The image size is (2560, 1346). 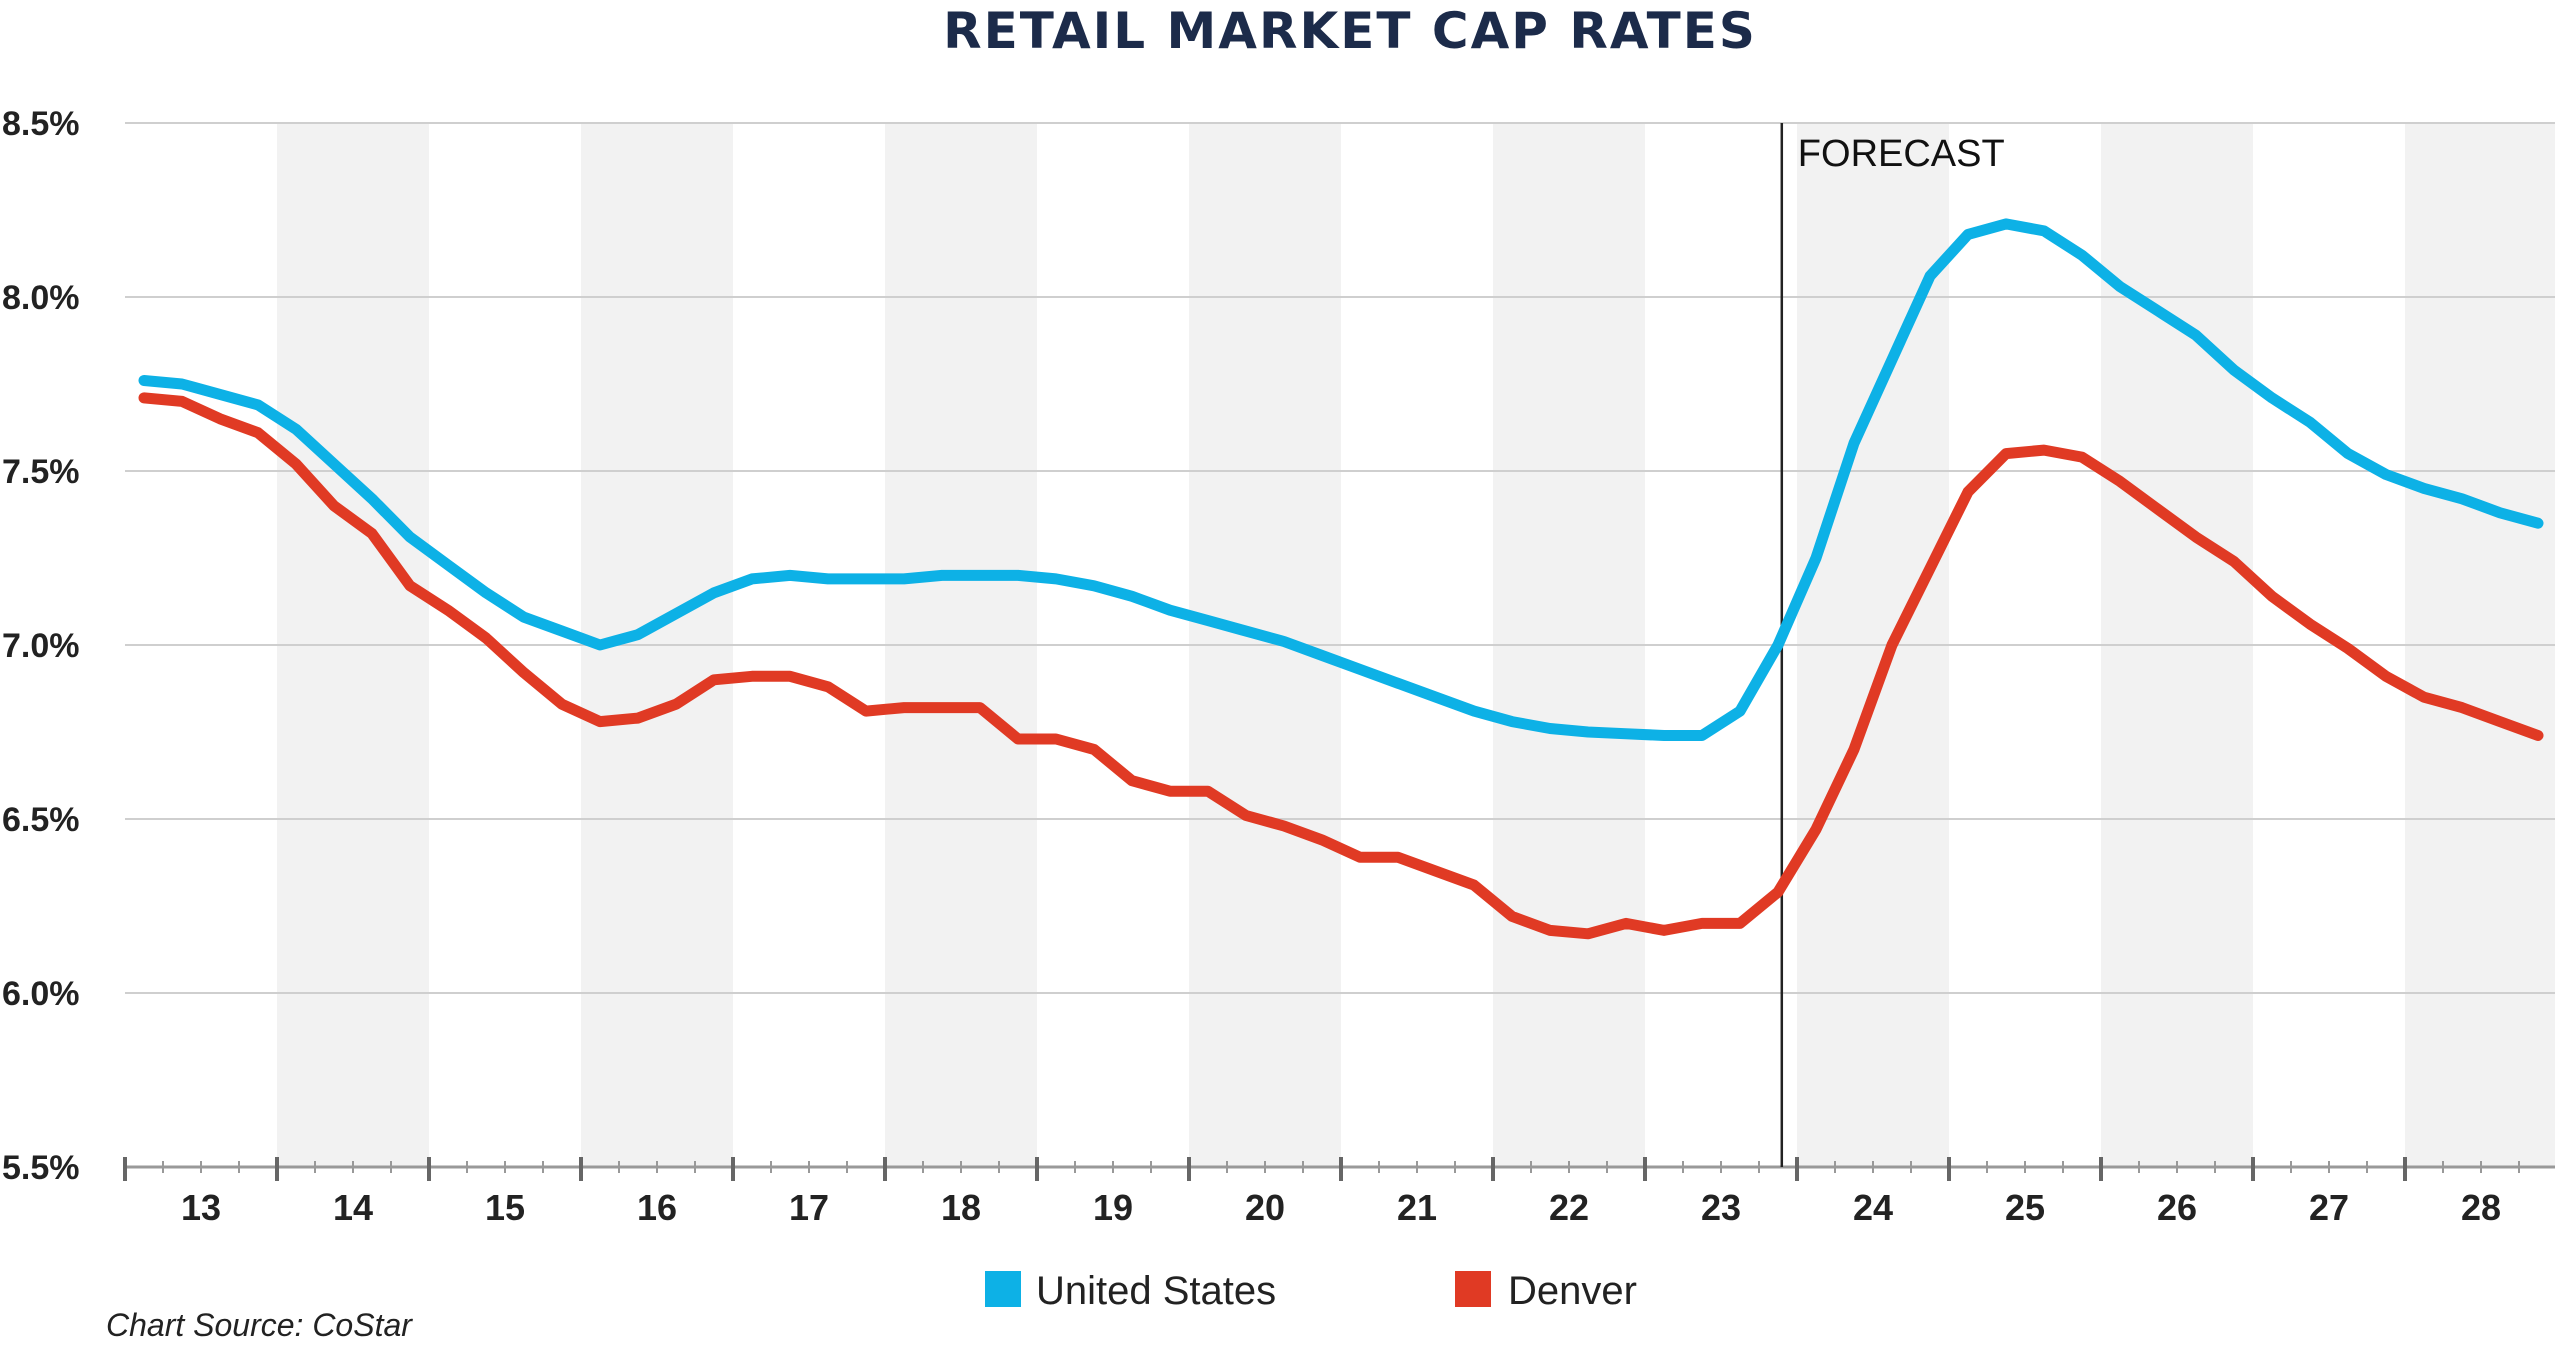 What do you see at coordinates (809, 1207) in the screenshot?
I see `x-tick-label: 17` at bounding box center [809, 1207].